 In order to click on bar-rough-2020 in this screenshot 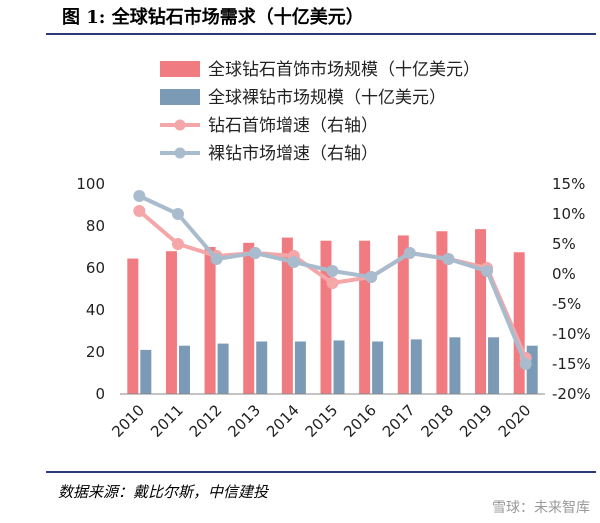, I will do `click(532, 369)`.